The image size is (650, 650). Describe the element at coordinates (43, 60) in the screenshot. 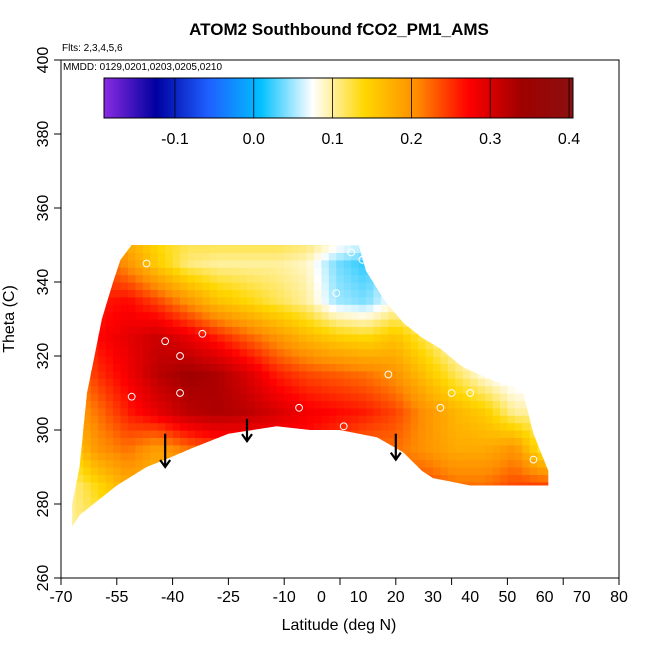

I see `y-tick-label: 400` at that location.